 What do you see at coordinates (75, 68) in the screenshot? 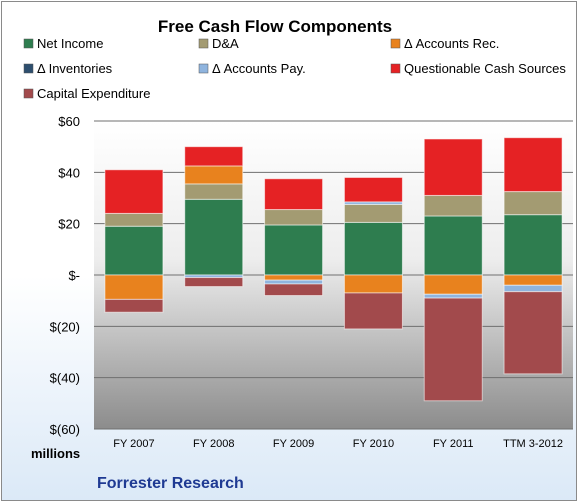
I see `legend-label: Δ Inventories` at bounding box center [75, 68].